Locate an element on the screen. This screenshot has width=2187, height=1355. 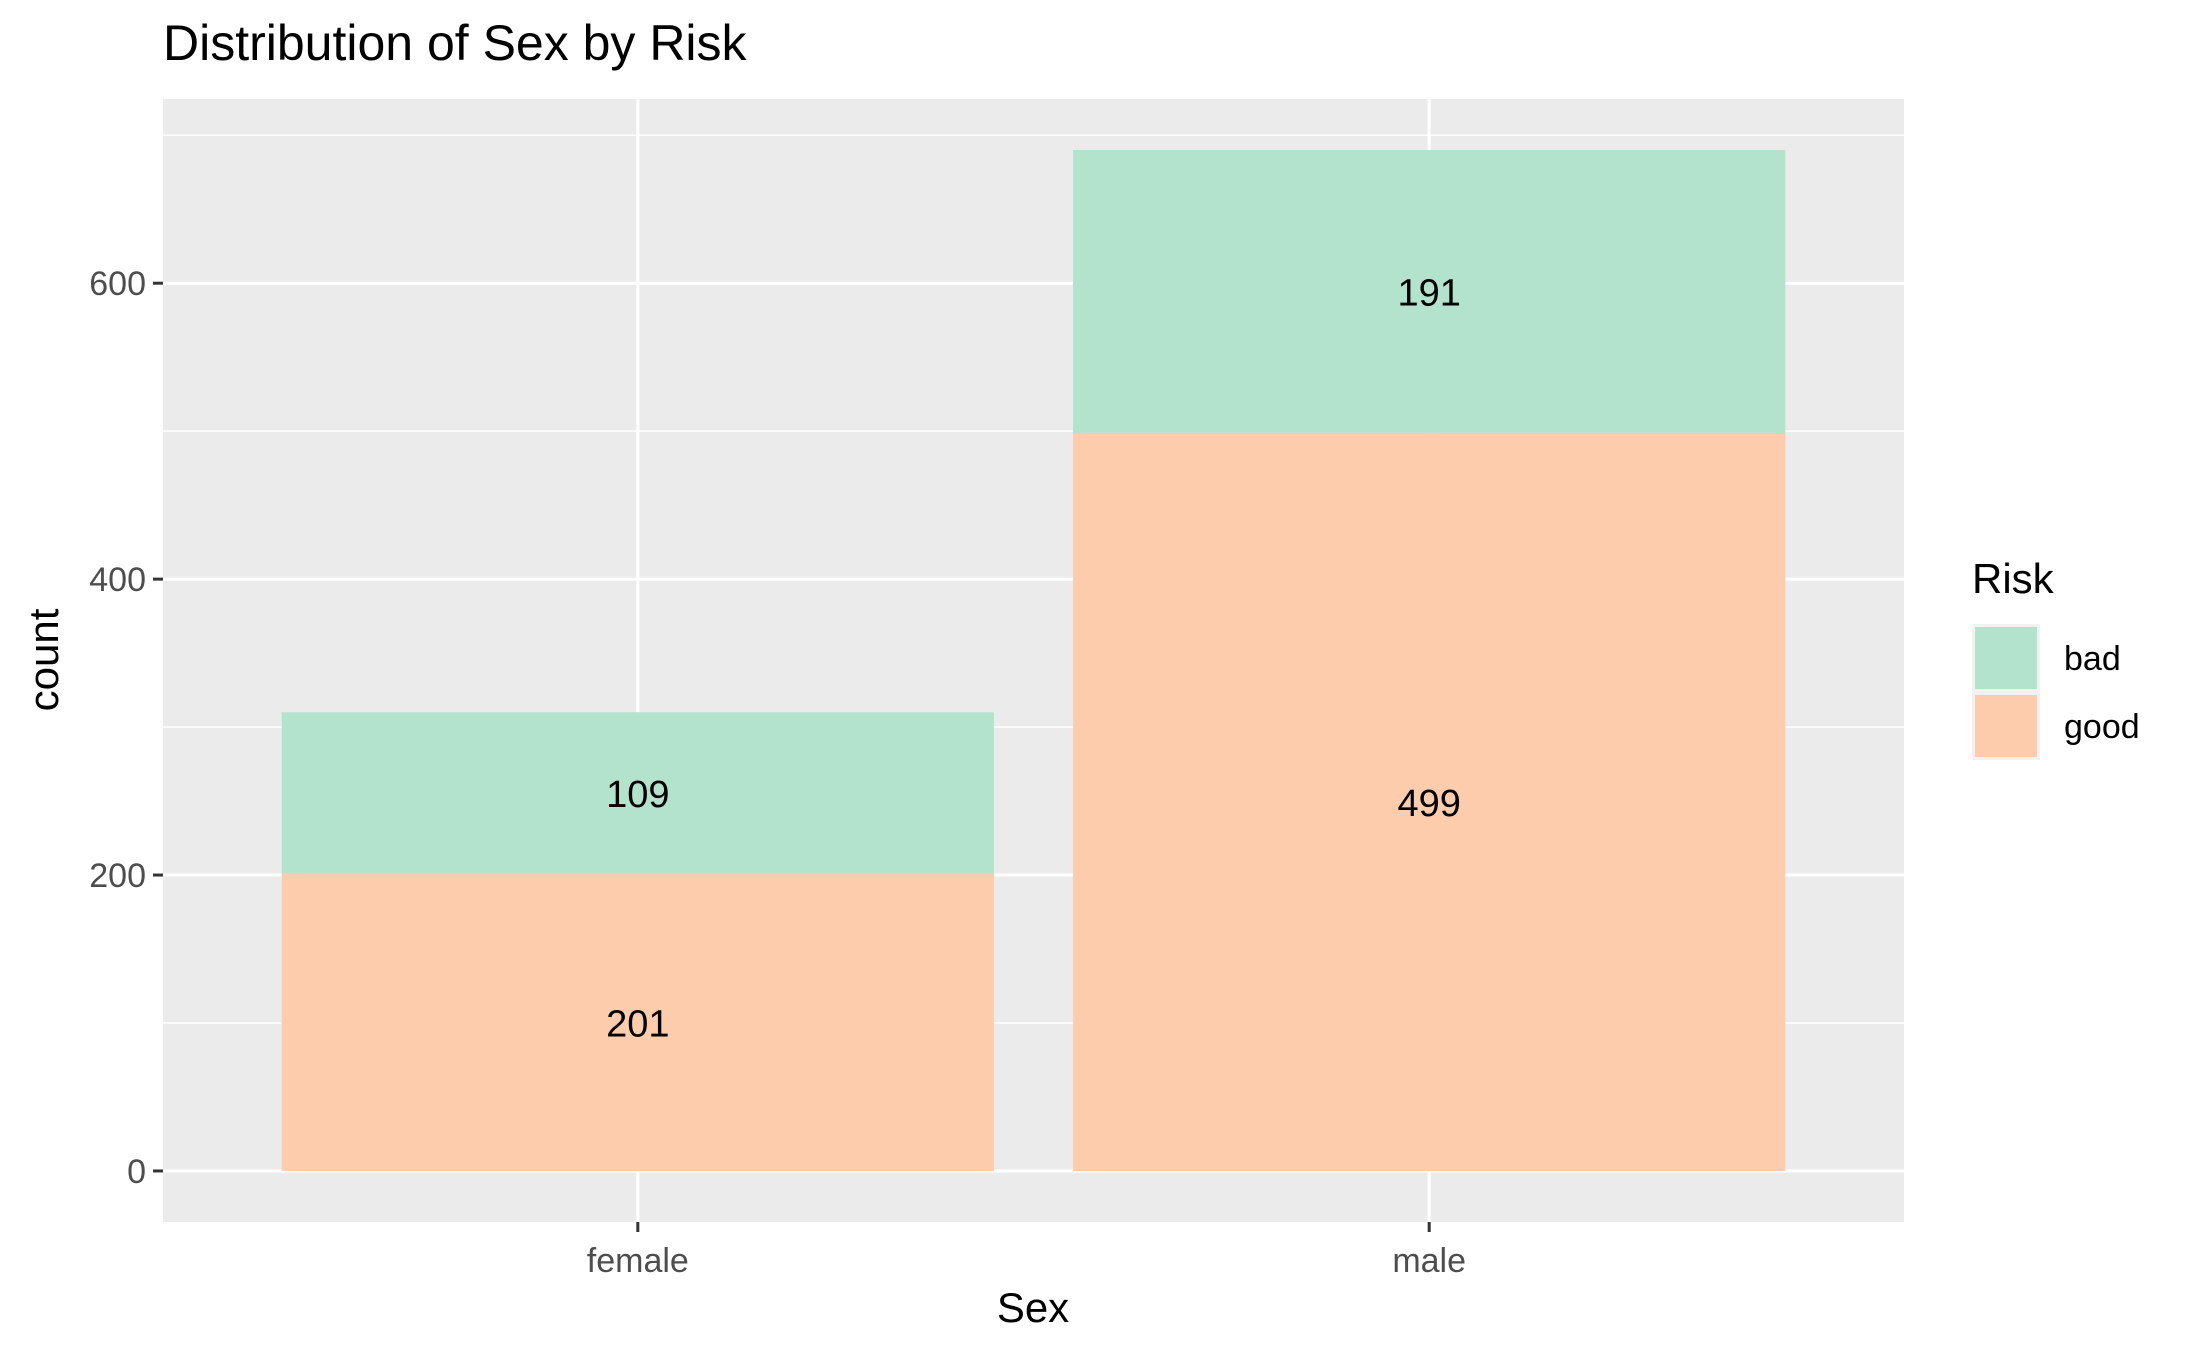
bar-segment-bad-female is located at coordinates (637, 793).